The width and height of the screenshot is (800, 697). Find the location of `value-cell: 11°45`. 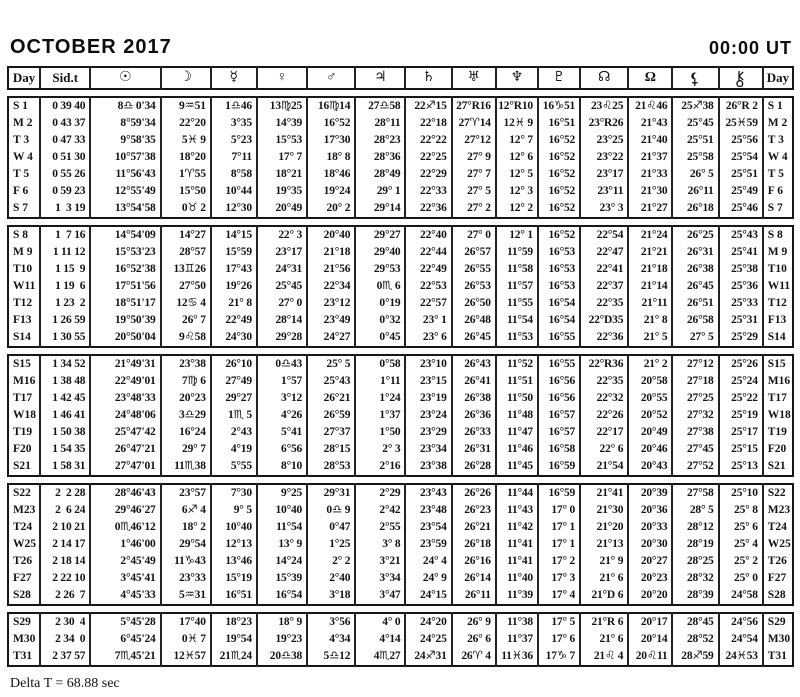

value-cell: 11°45 is located at coordinates (516, 467).